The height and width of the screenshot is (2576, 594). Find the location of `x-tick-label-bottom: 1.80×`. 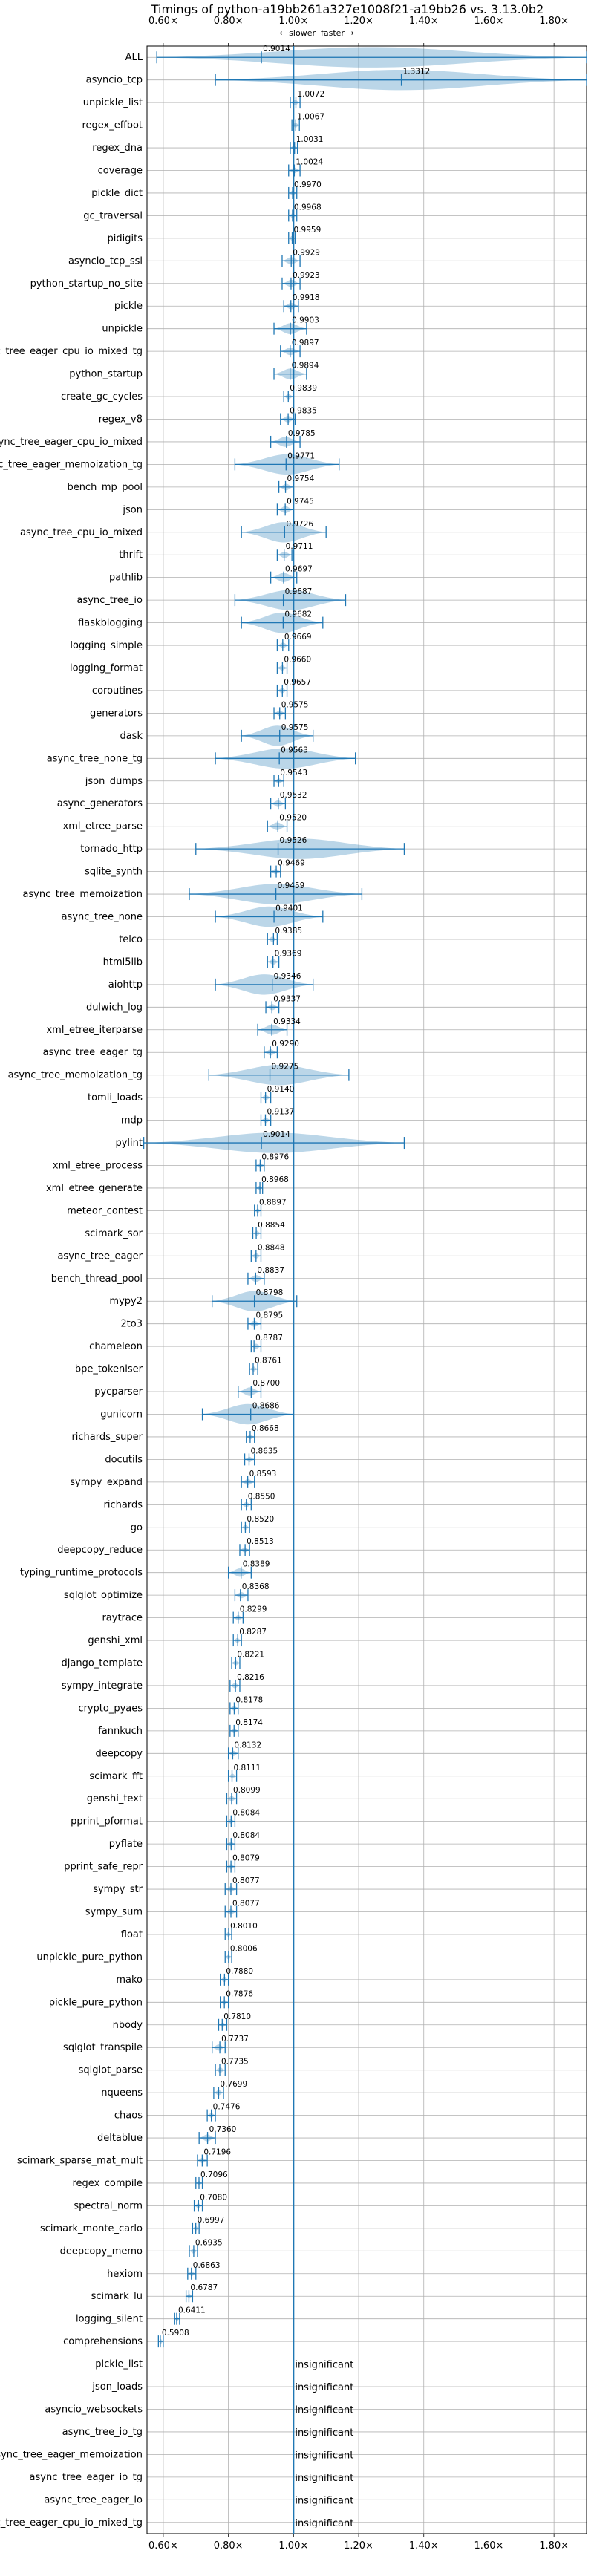

x-tick-label-bottom: 1.80× is located at coordinates (554, 2545).